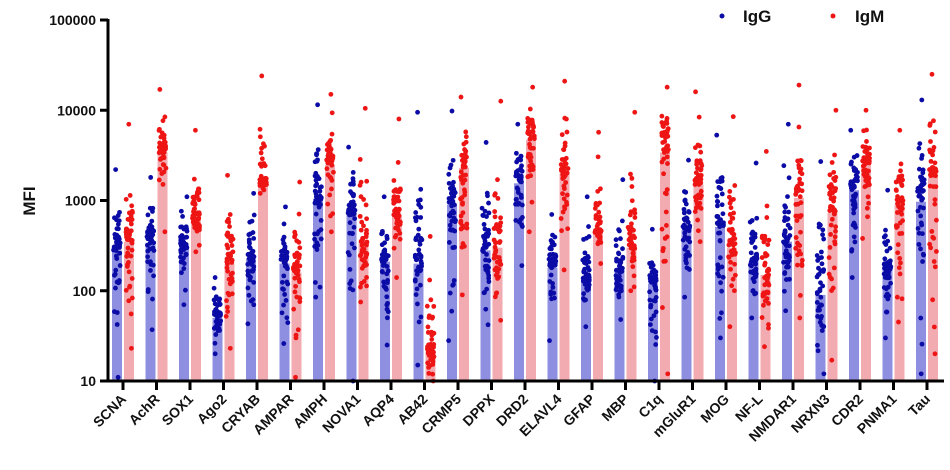  Describe the element at coordinates (714, 408) in the screenshot. I see `x-tick-label: MOG` at that location.